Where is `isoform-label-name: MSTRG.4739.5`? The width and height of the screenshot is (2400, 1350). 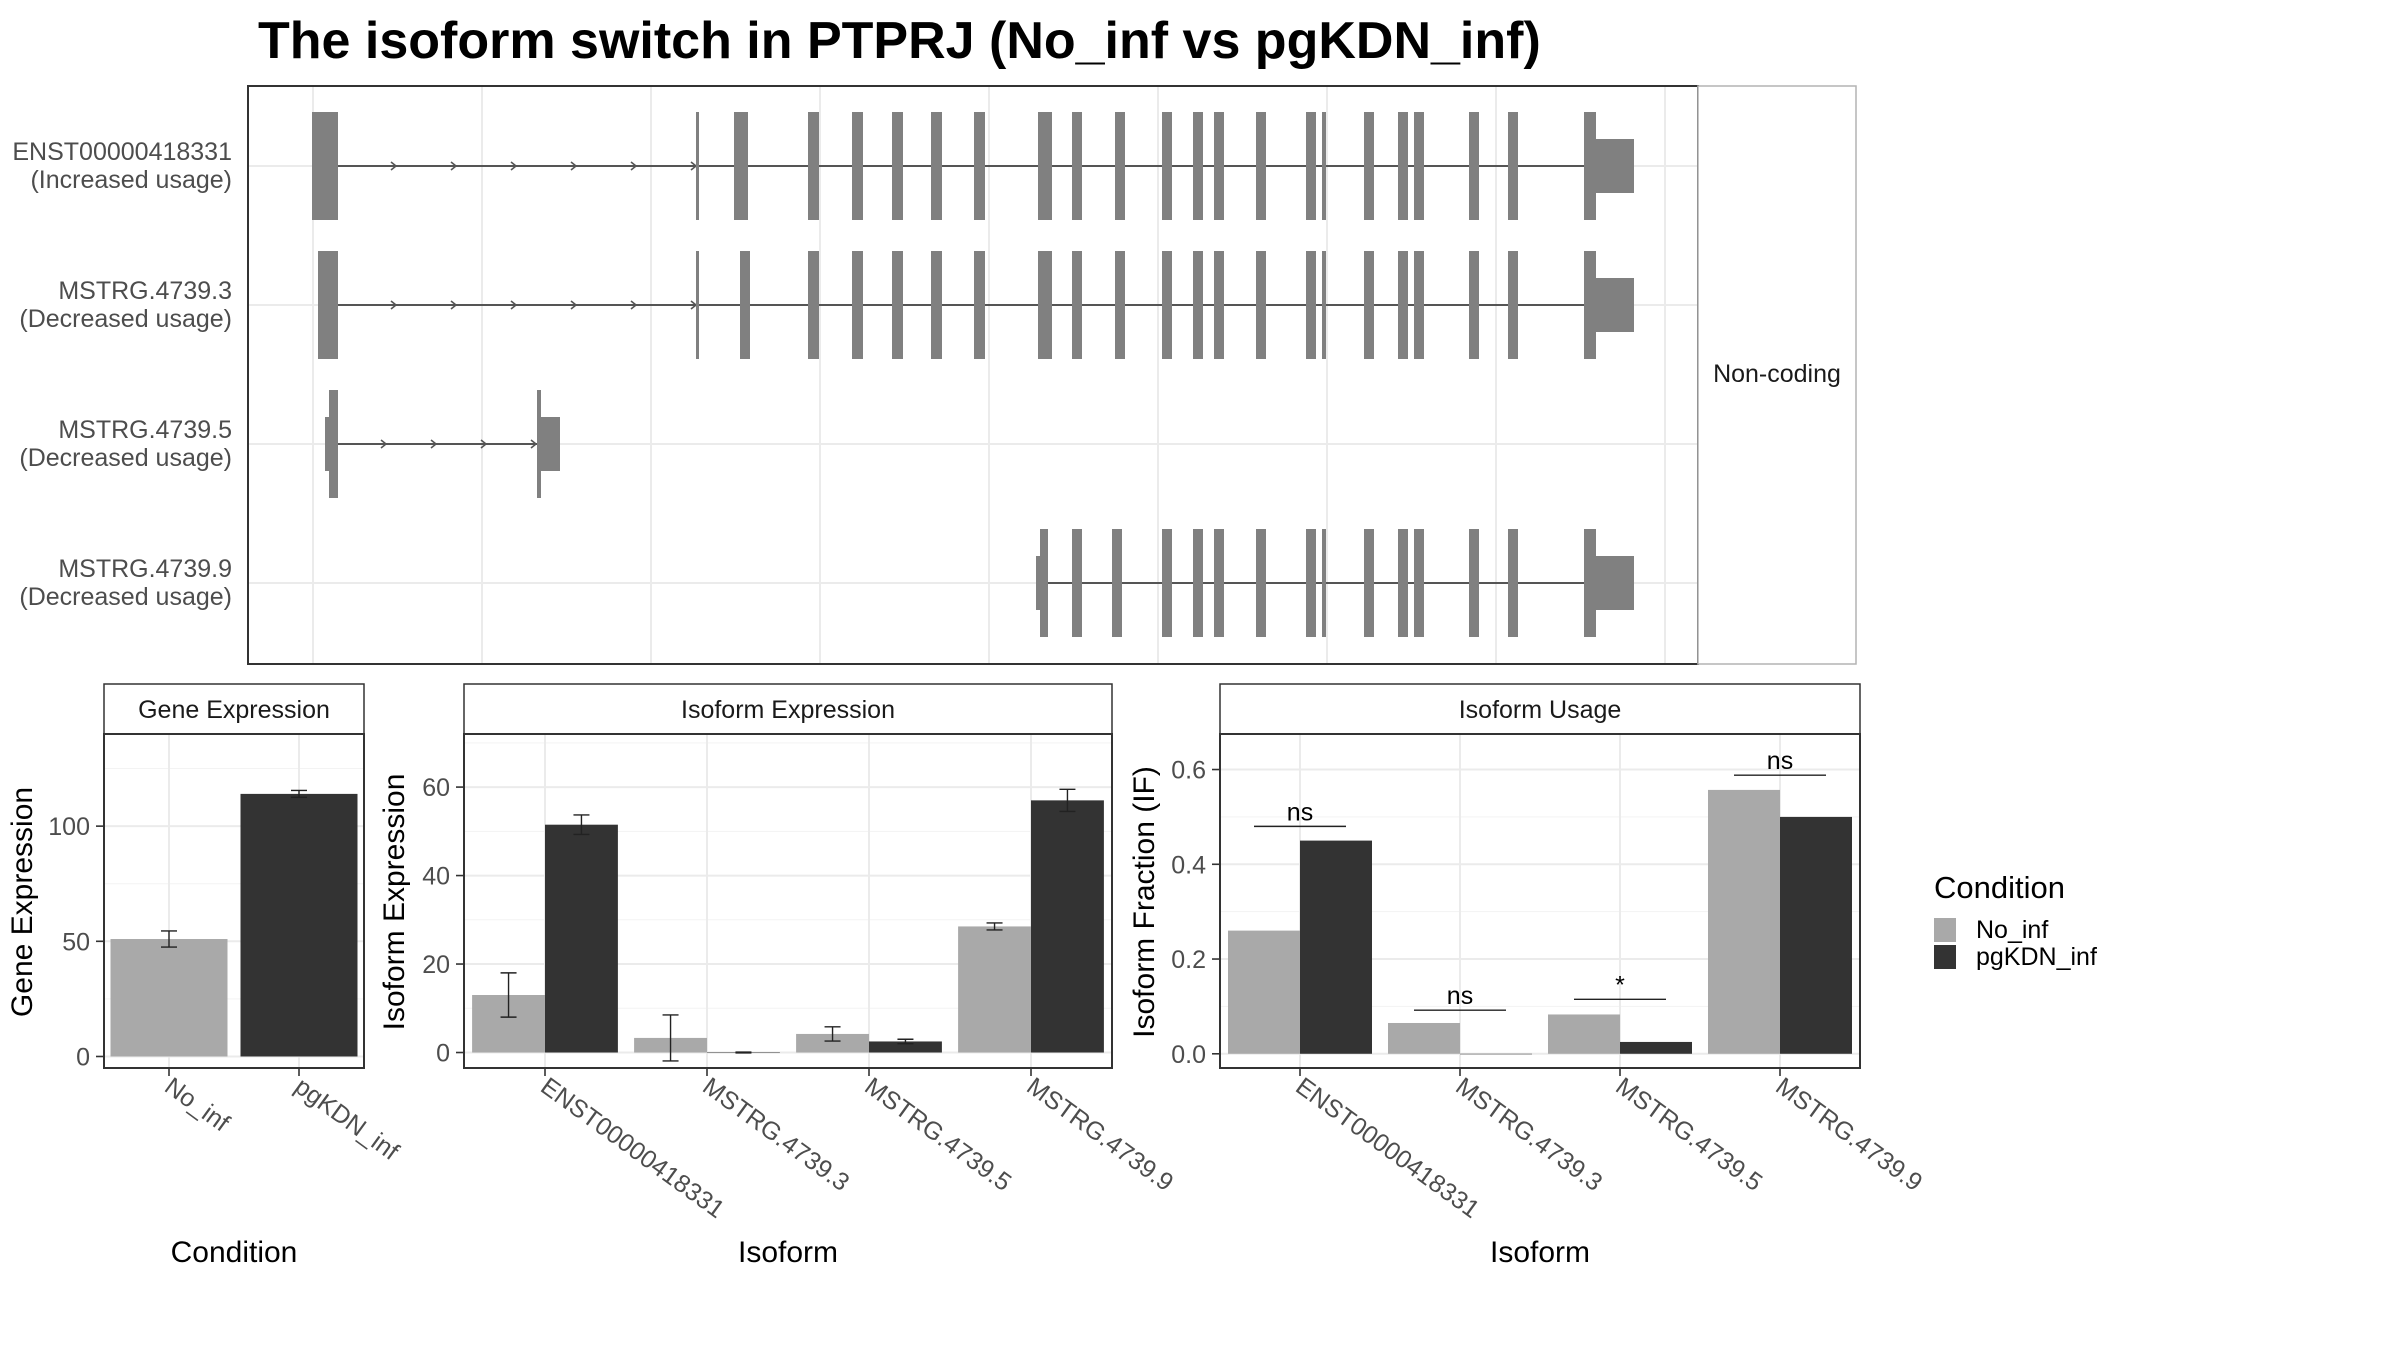 isoform-label-name: MSTRG.4739.5 is located at coordinates (145, 430).